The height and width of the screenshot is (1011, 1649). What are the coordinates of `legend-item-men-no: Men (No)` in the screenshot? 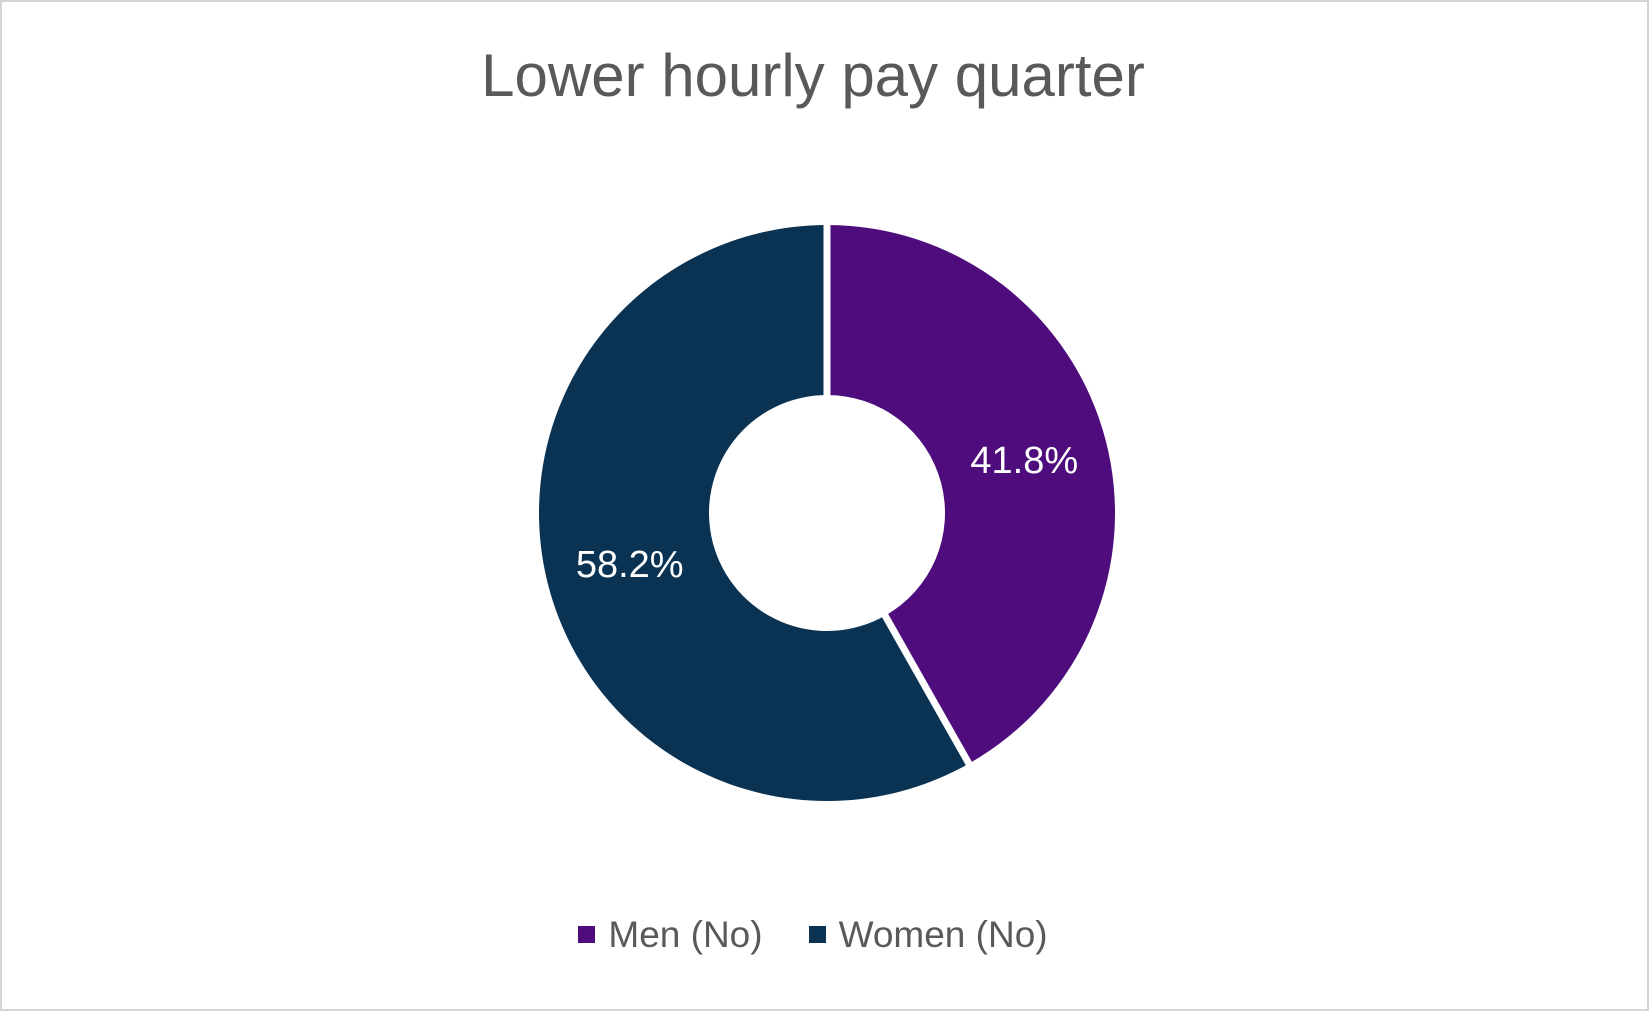 It's located at (670, 934).